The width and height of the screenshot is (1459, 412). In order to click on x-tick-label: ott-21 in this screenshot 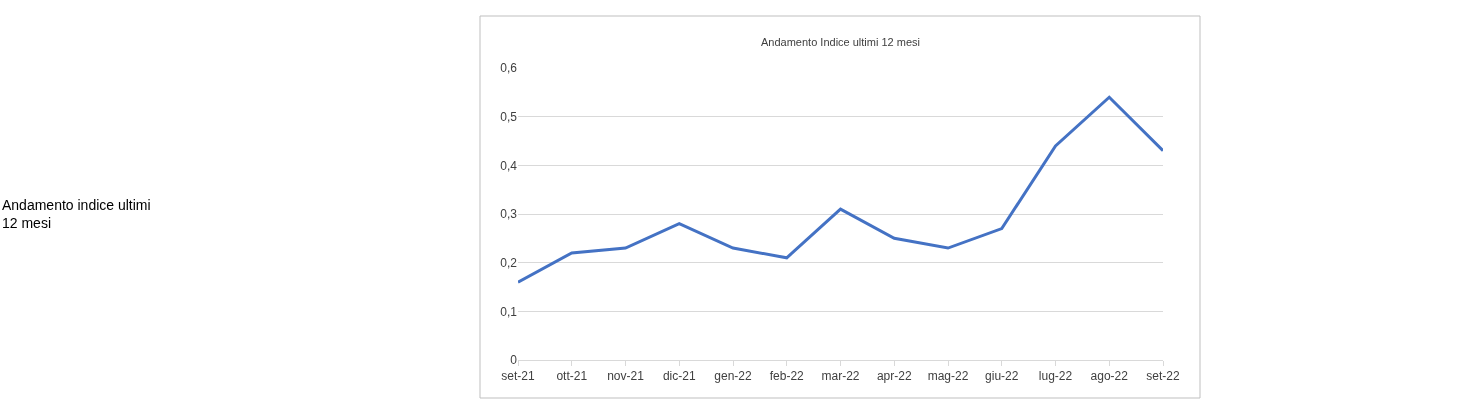, I will do `click(572, 376)`.